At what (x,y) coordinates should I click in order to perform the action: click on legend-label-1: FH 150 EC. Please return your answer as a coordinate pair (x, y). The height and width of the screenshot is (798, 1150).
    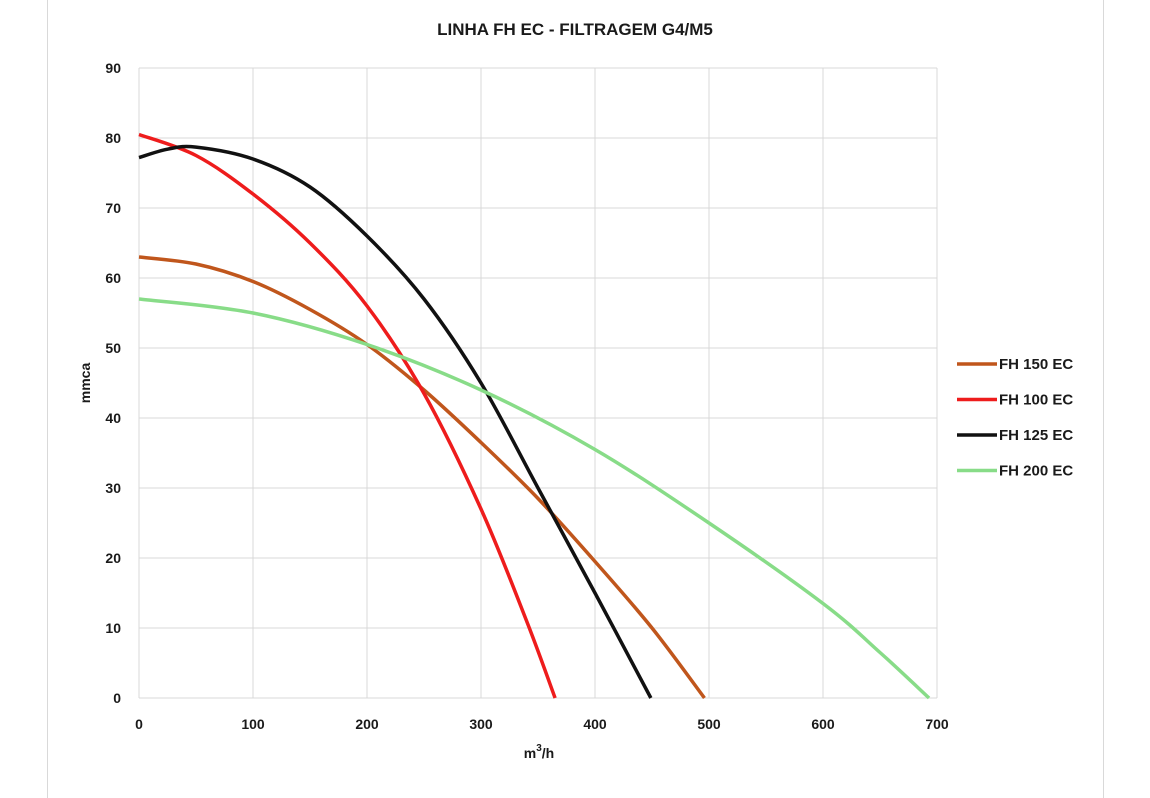
    Looking at the image, I should click on (1036, 364).